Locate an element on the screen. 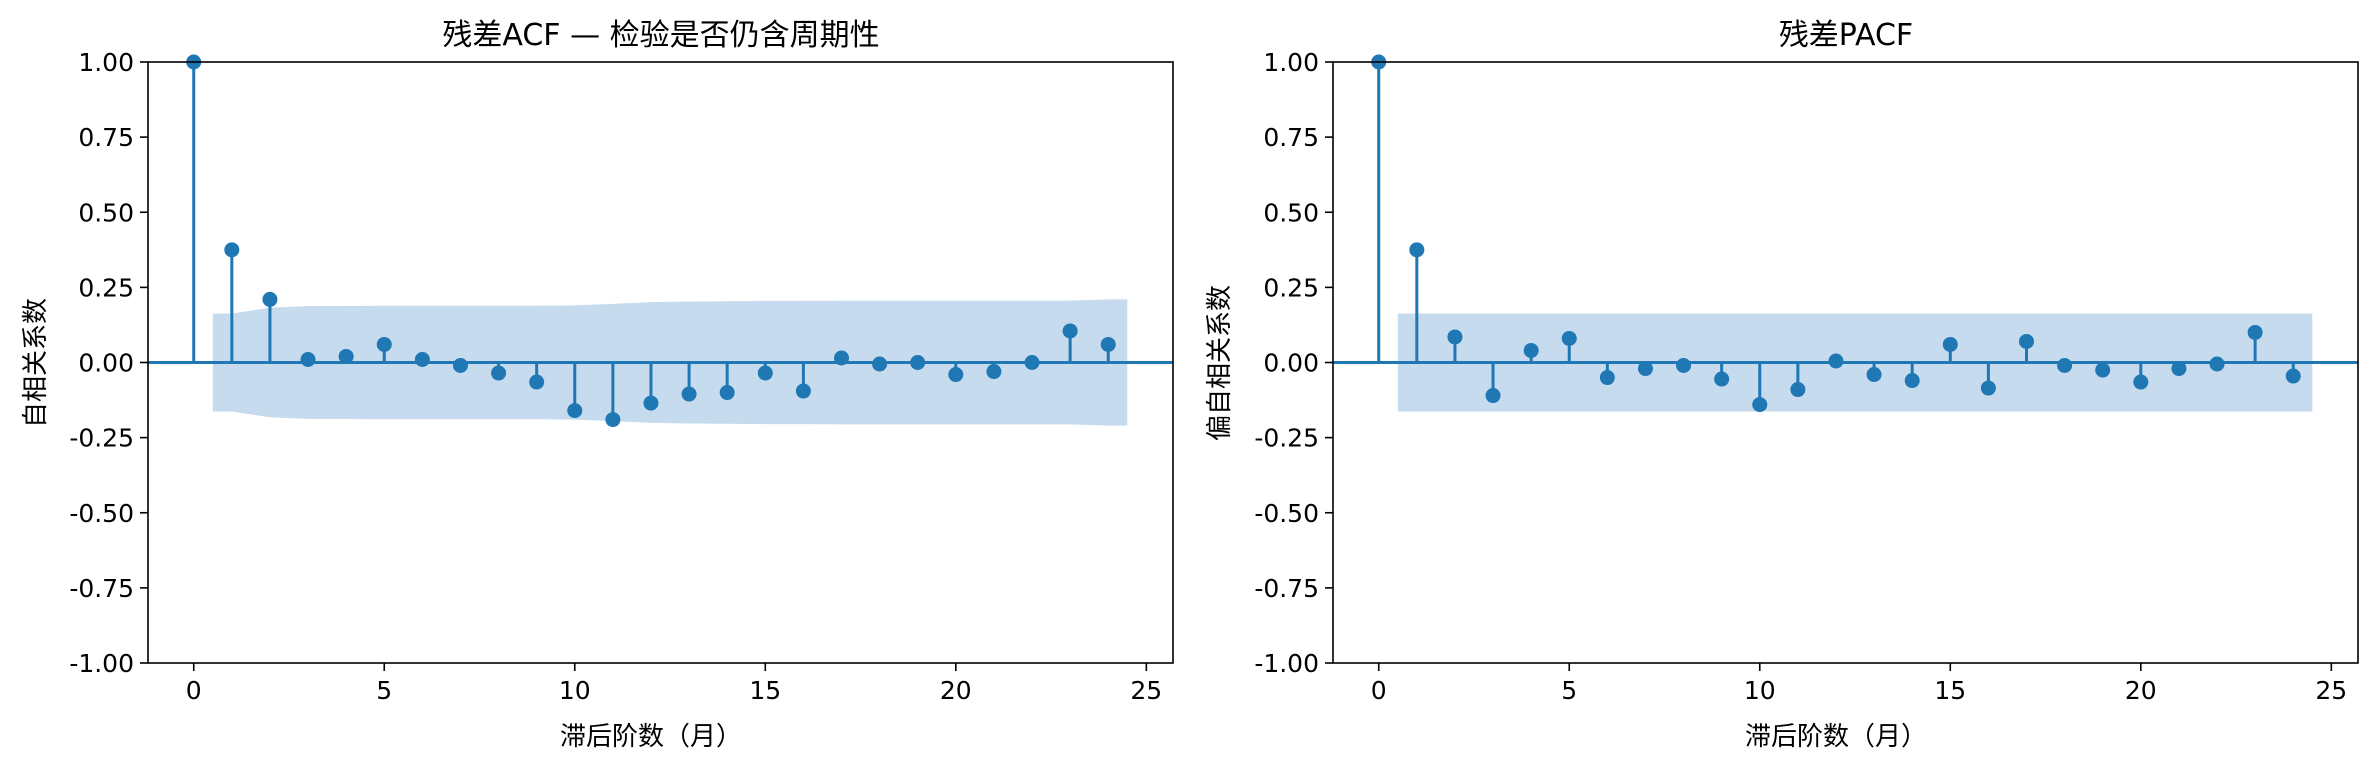 The image size is (2377, 774). acf-x-tick-label: 10 is located at coordinates (575, 690).